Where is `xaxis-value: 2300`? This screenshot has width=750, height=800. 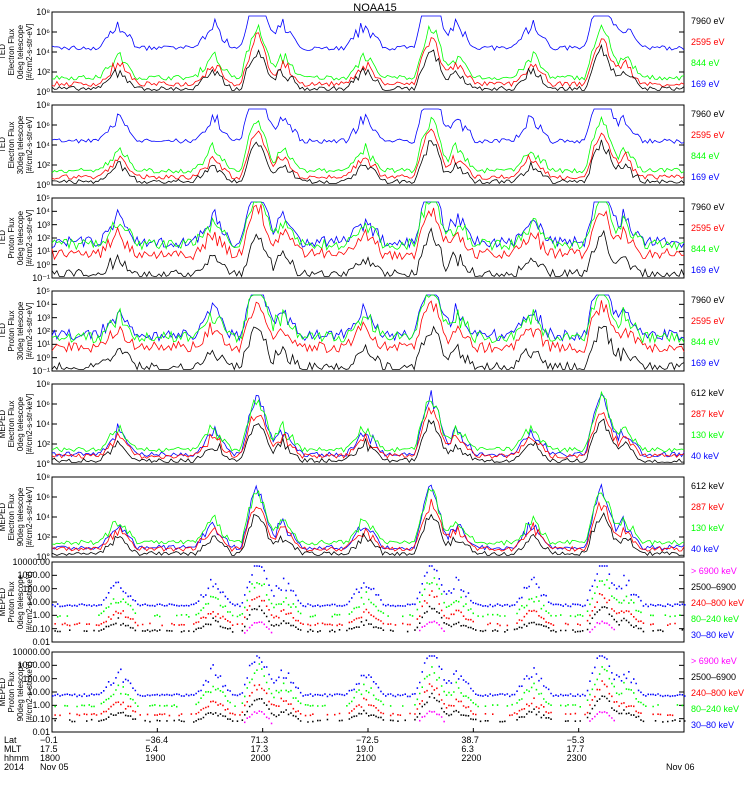
xaxis-value: 2300 is located at coordinates (576, 758).